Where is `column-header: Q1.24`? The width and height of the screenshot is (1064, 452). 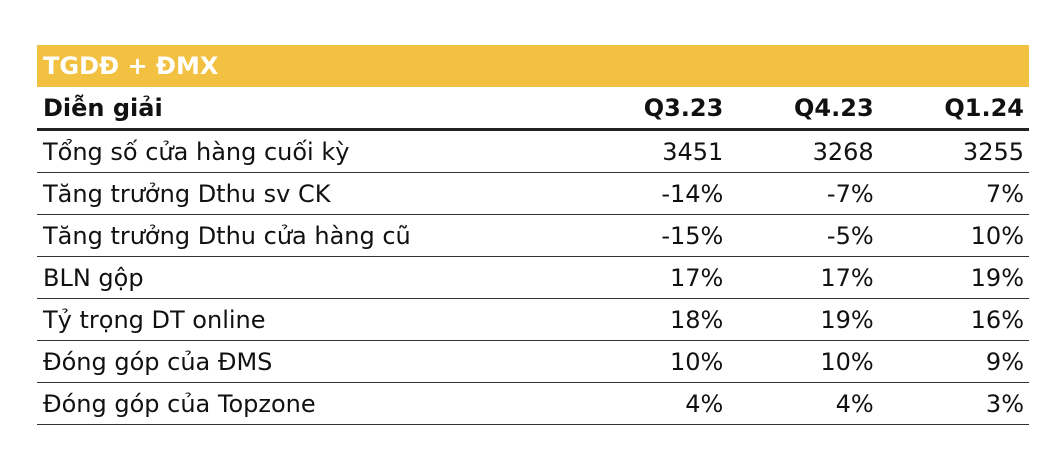 column-header: Q1.24 is located at coordinates (953, 109).